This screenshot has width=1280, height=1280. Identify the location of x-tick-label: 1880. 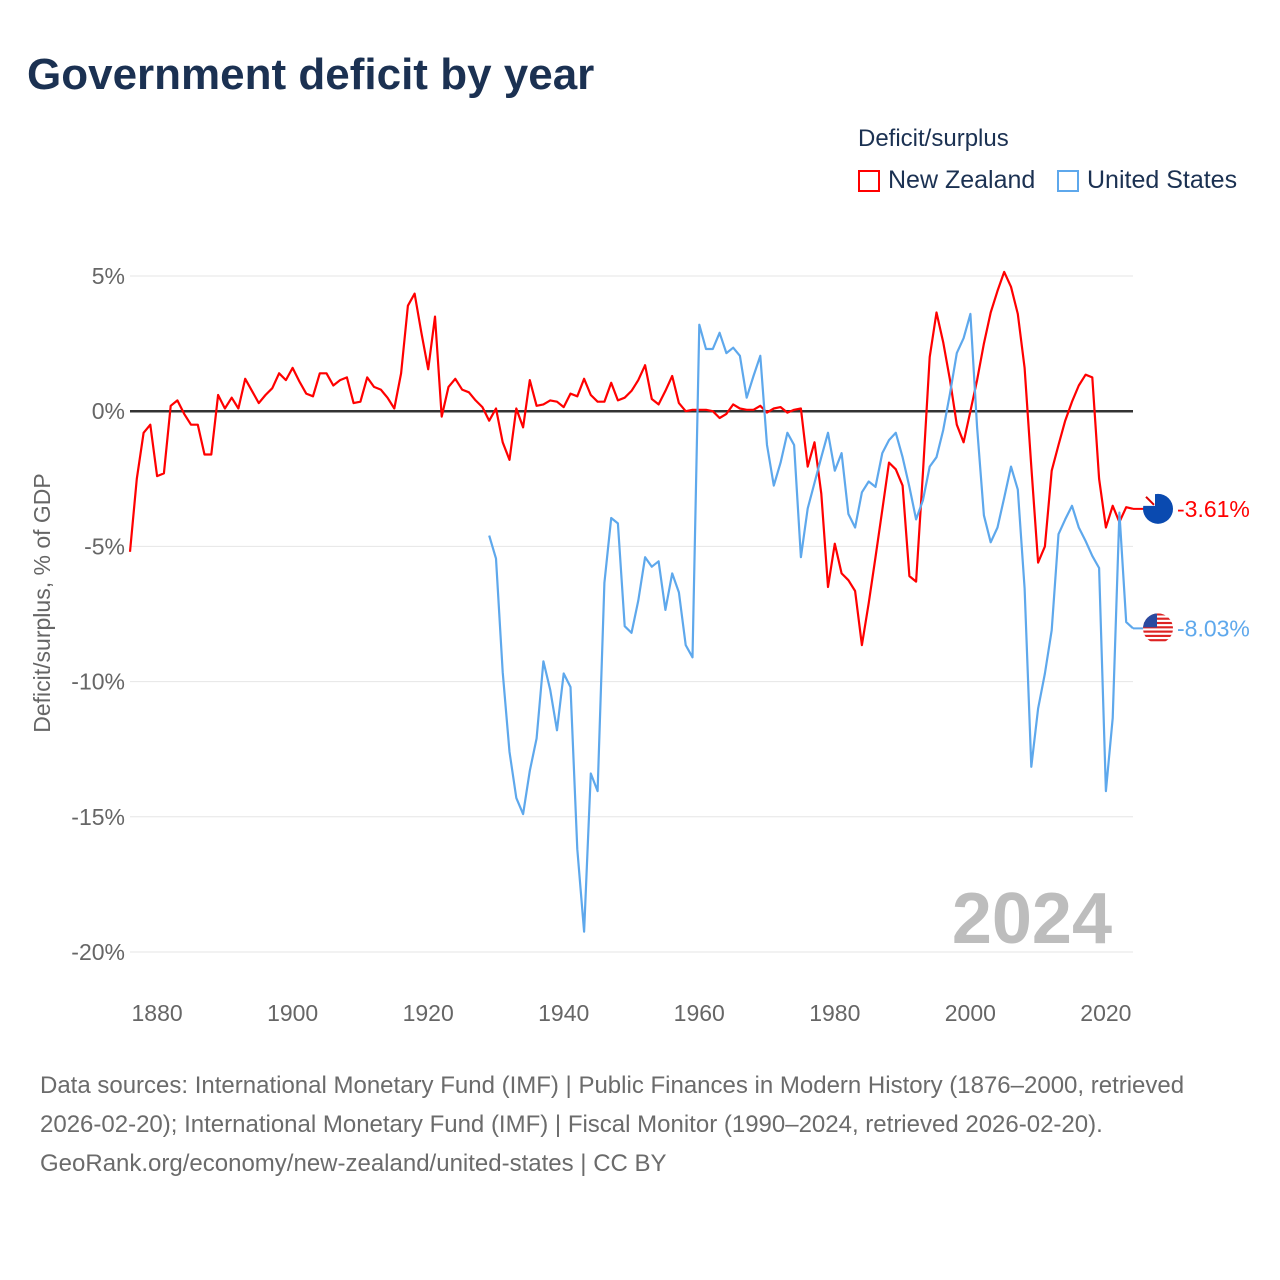
(157, 1013).